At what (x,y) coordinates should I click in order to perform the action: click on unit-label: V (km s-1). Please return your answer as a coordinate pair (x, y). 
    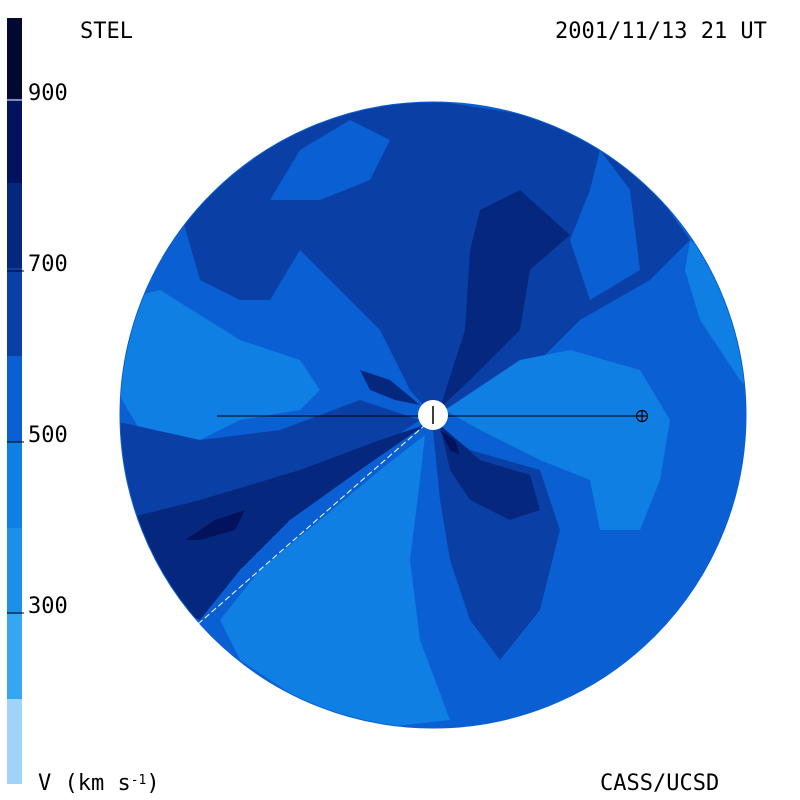
    Looking at the image, I should click on (99, 784).